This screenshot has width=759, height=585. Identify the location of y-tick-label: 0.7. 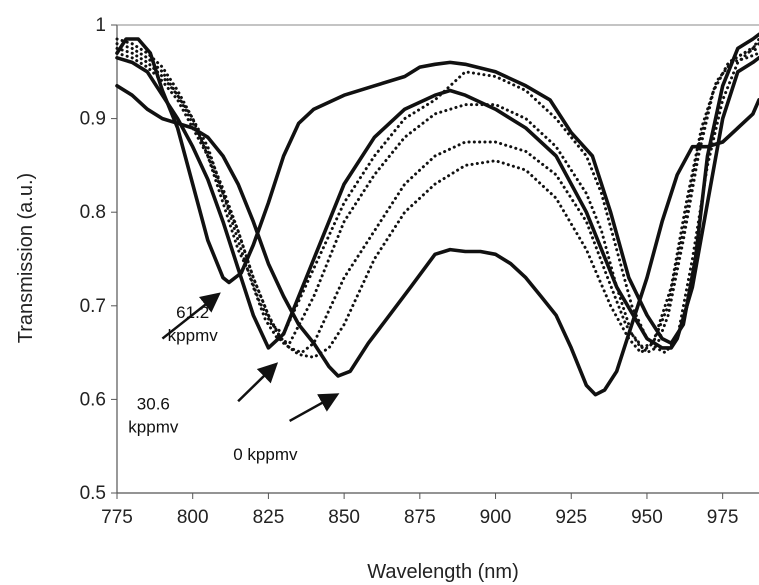
(93, 306).